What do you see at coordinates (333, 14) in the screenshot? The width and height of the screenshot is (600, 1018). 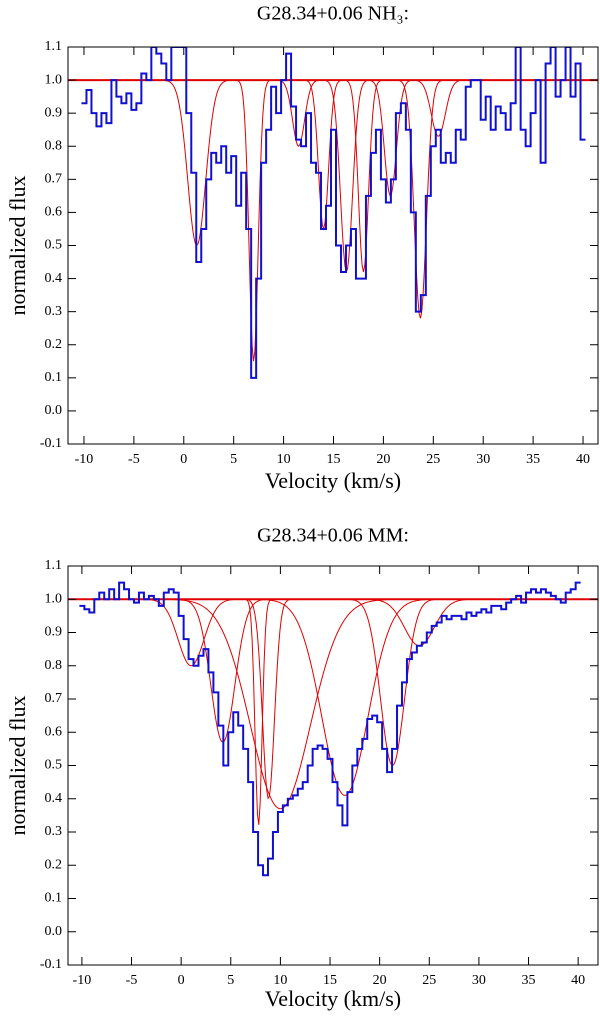 I see `chart-title: G28.34+0.06 NH₃:` at bounding box center [333, 14].